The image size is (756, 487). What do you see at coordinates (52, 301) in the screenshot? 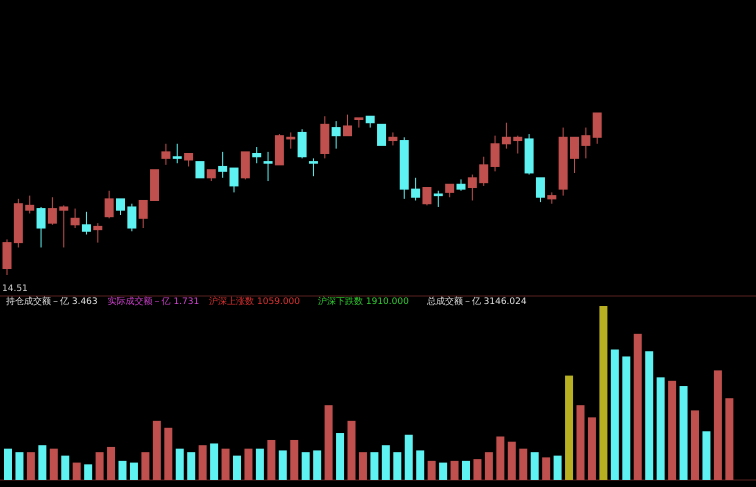
I see `annotation: 持仓成交额－亿 3.463` at bounding box center [52, 301].